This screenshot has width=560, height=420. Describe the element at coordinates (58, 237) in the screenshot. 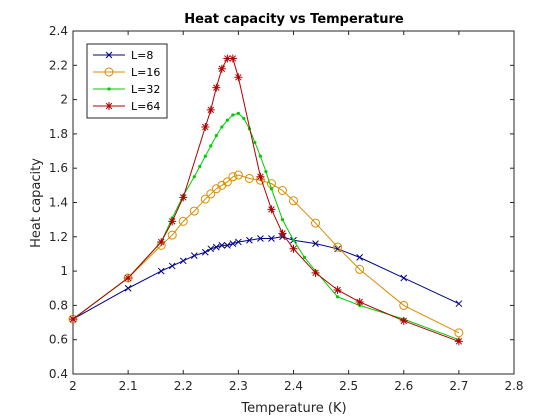

I see `y-tick-label: 1.2` at that location.